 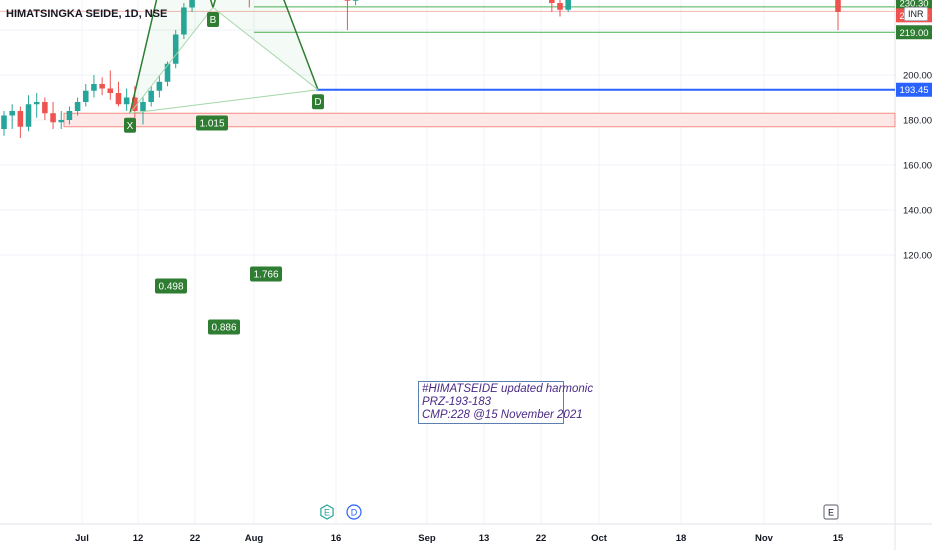 I want to click on price-tag-label: 193.45, so click(x=913, y=90).